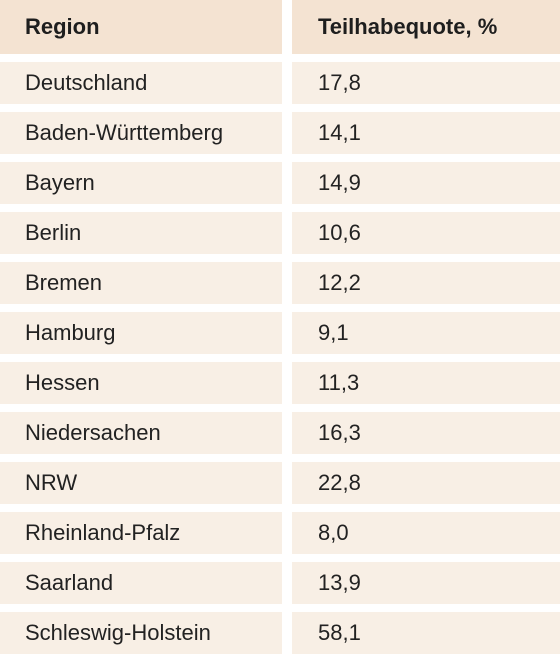 The height and width of the screenshot is (657, 560). Describe the element at coordinates (141, 633) in the screenshot. I see `region-cell: Schleswig-Holstein` at that location.